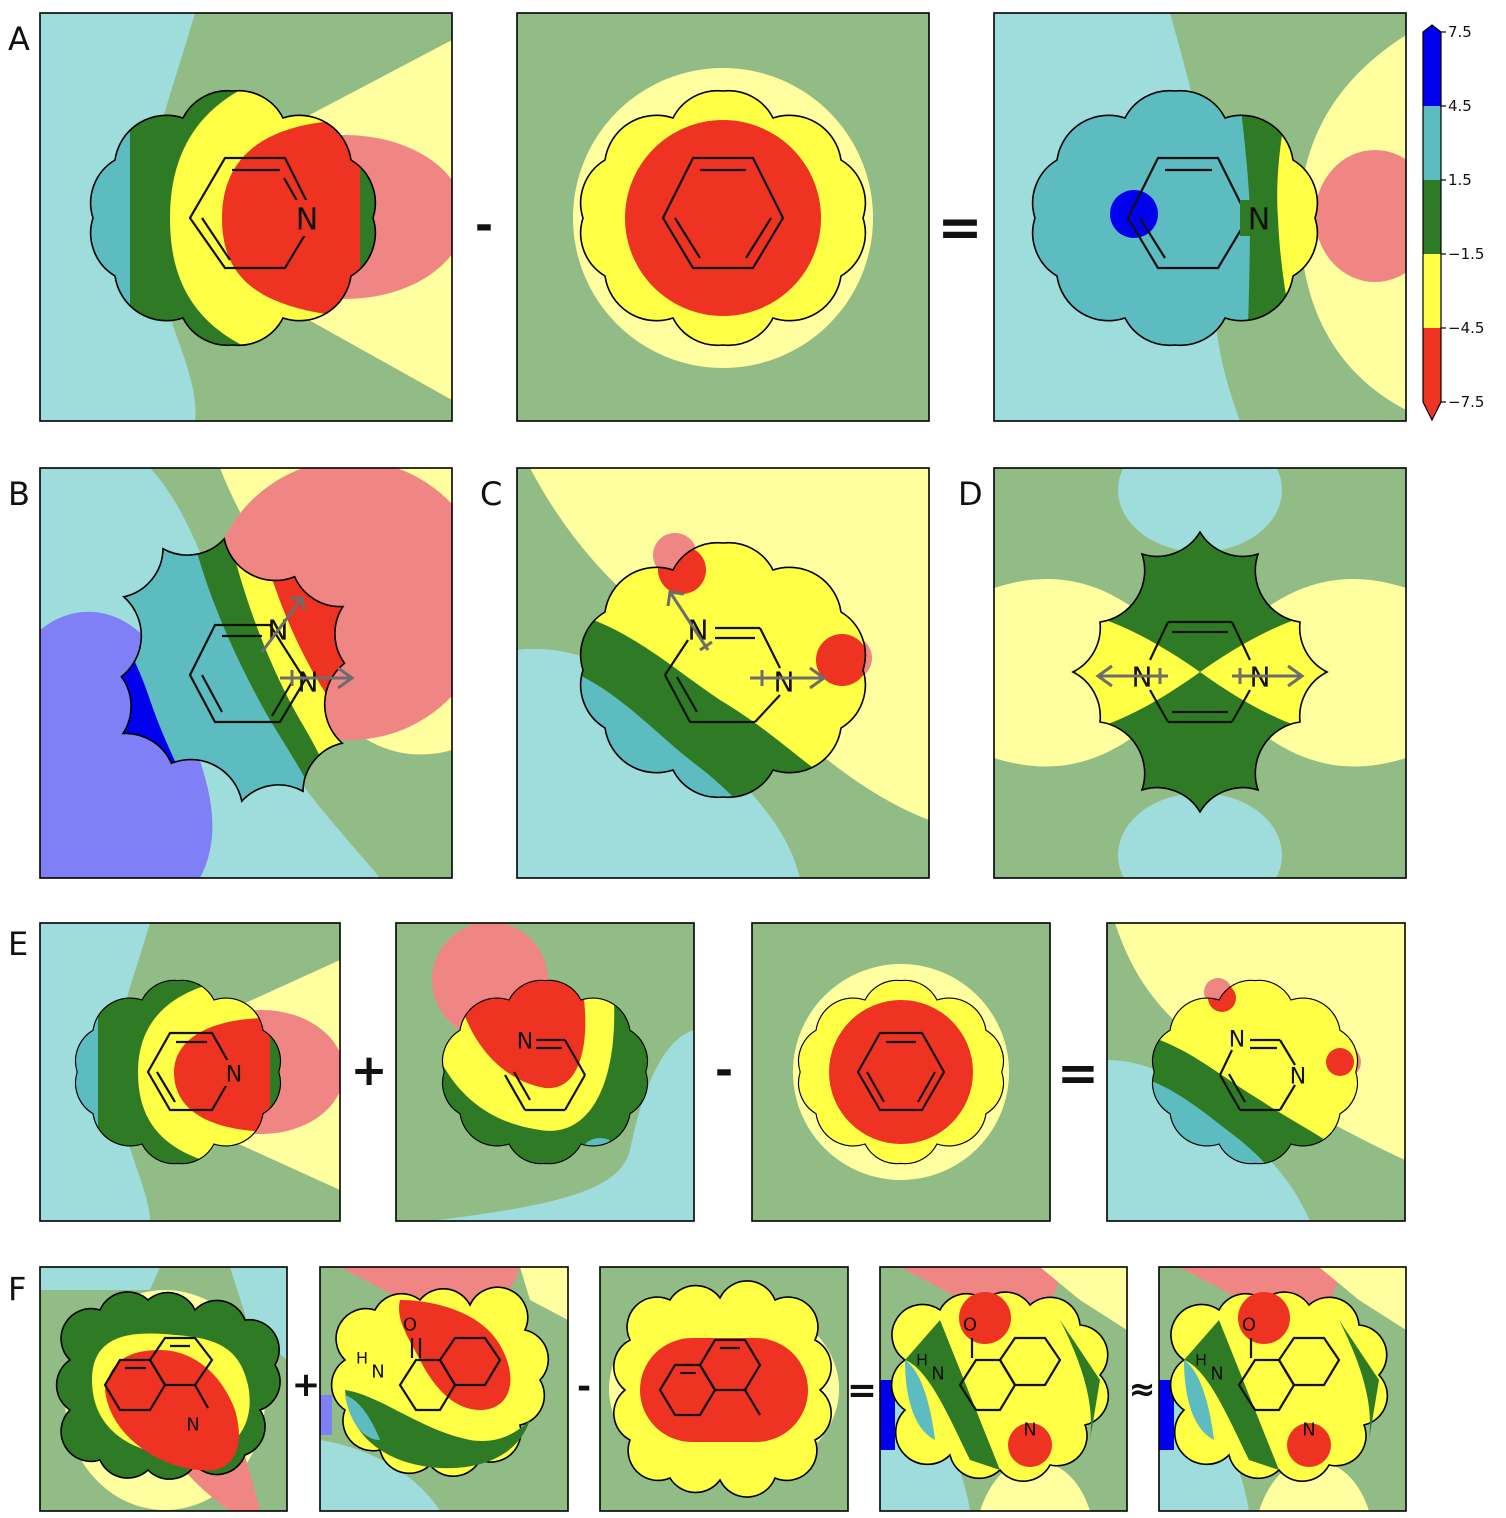  I want to click on panel-a3-difference: N, so click(1200, 217).